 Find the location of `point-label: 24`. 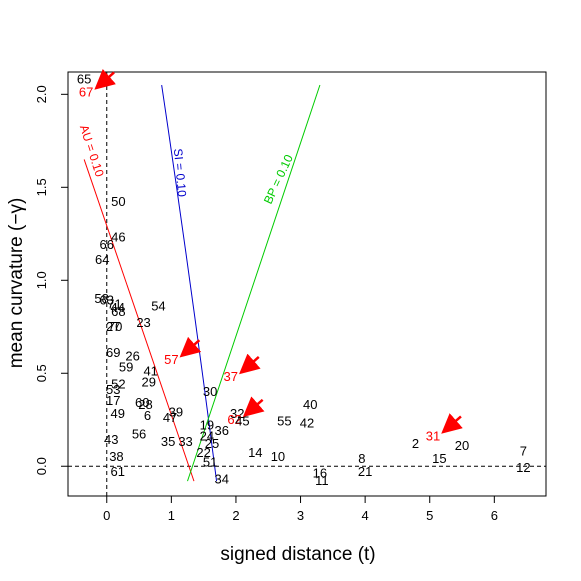

point-label: 24 is located at coordinates (207, 435).